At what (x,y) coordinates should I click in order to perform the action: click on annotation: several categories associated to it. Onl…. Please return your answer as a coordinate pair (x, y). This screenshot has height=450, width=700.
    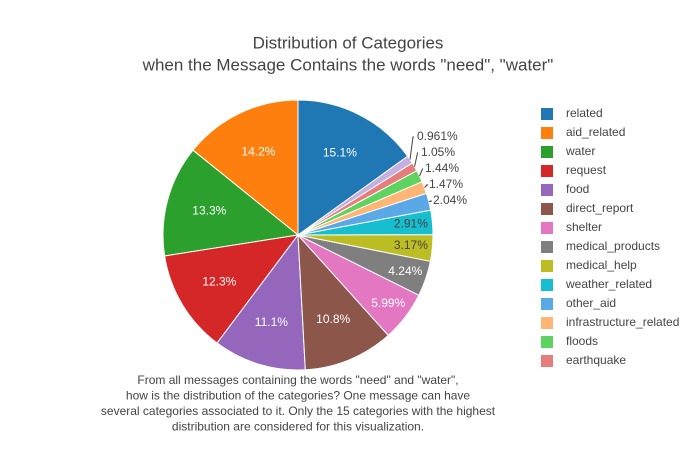
    Looking at the image, I should click on (298, 411).